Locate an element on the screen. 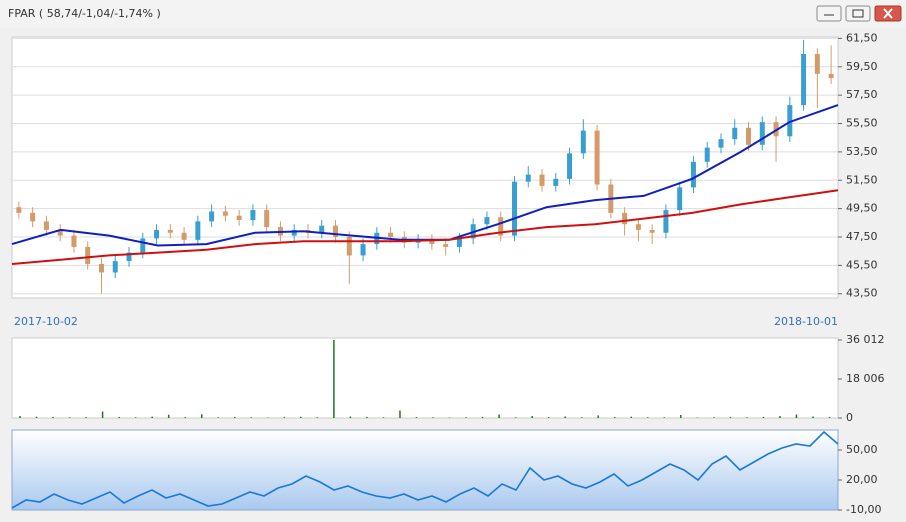 The image size is (906, 522). y-tick-label: 50,00 is located at coordinates (862, 449).